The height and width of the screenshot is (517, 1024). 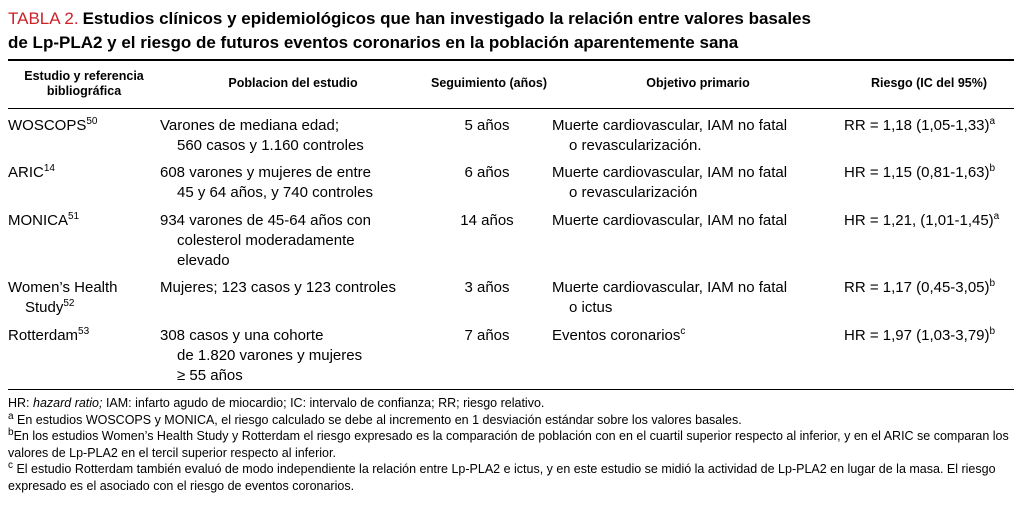 I want to click on study-name: Women’s Health, so click(x=63, y=288).